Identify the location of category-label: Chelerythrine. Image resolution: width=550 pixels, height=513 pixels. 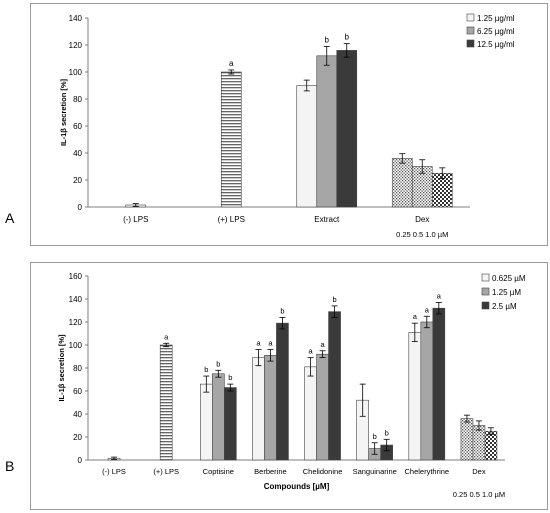
(427, 471).